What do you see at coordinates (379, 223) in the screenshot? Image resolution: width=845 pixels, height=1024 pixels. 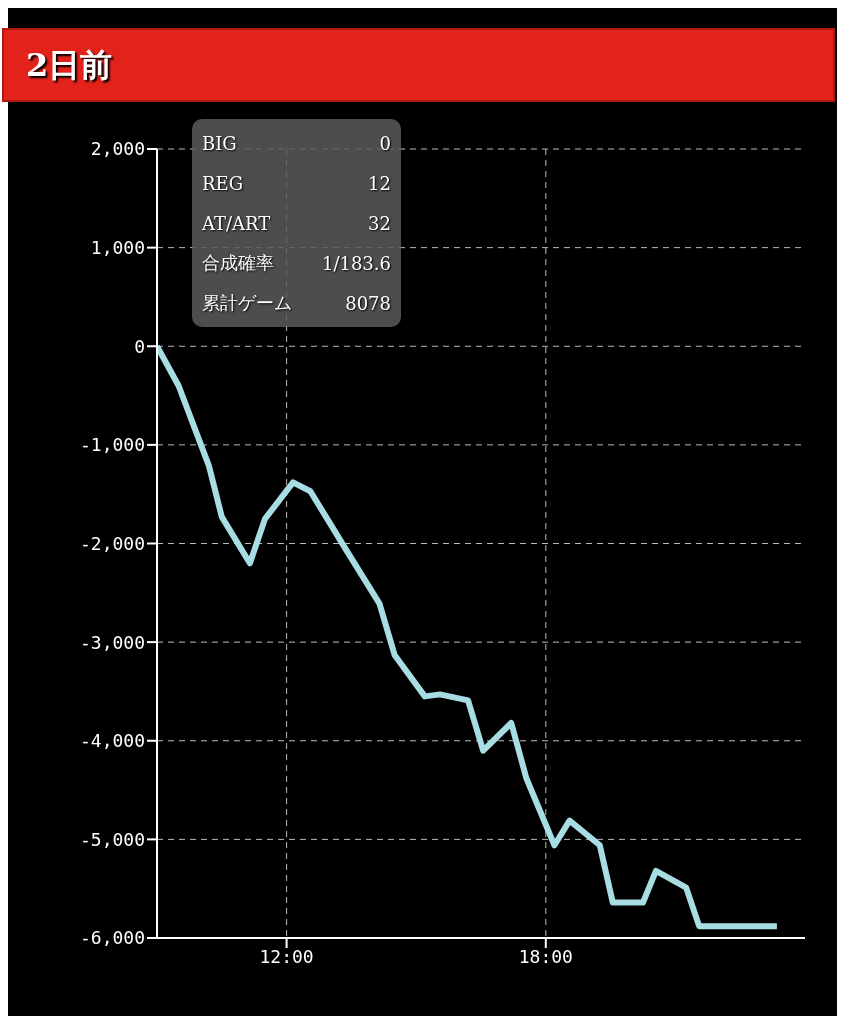 I see `annotation: 32` at bounding box center [379, 223].